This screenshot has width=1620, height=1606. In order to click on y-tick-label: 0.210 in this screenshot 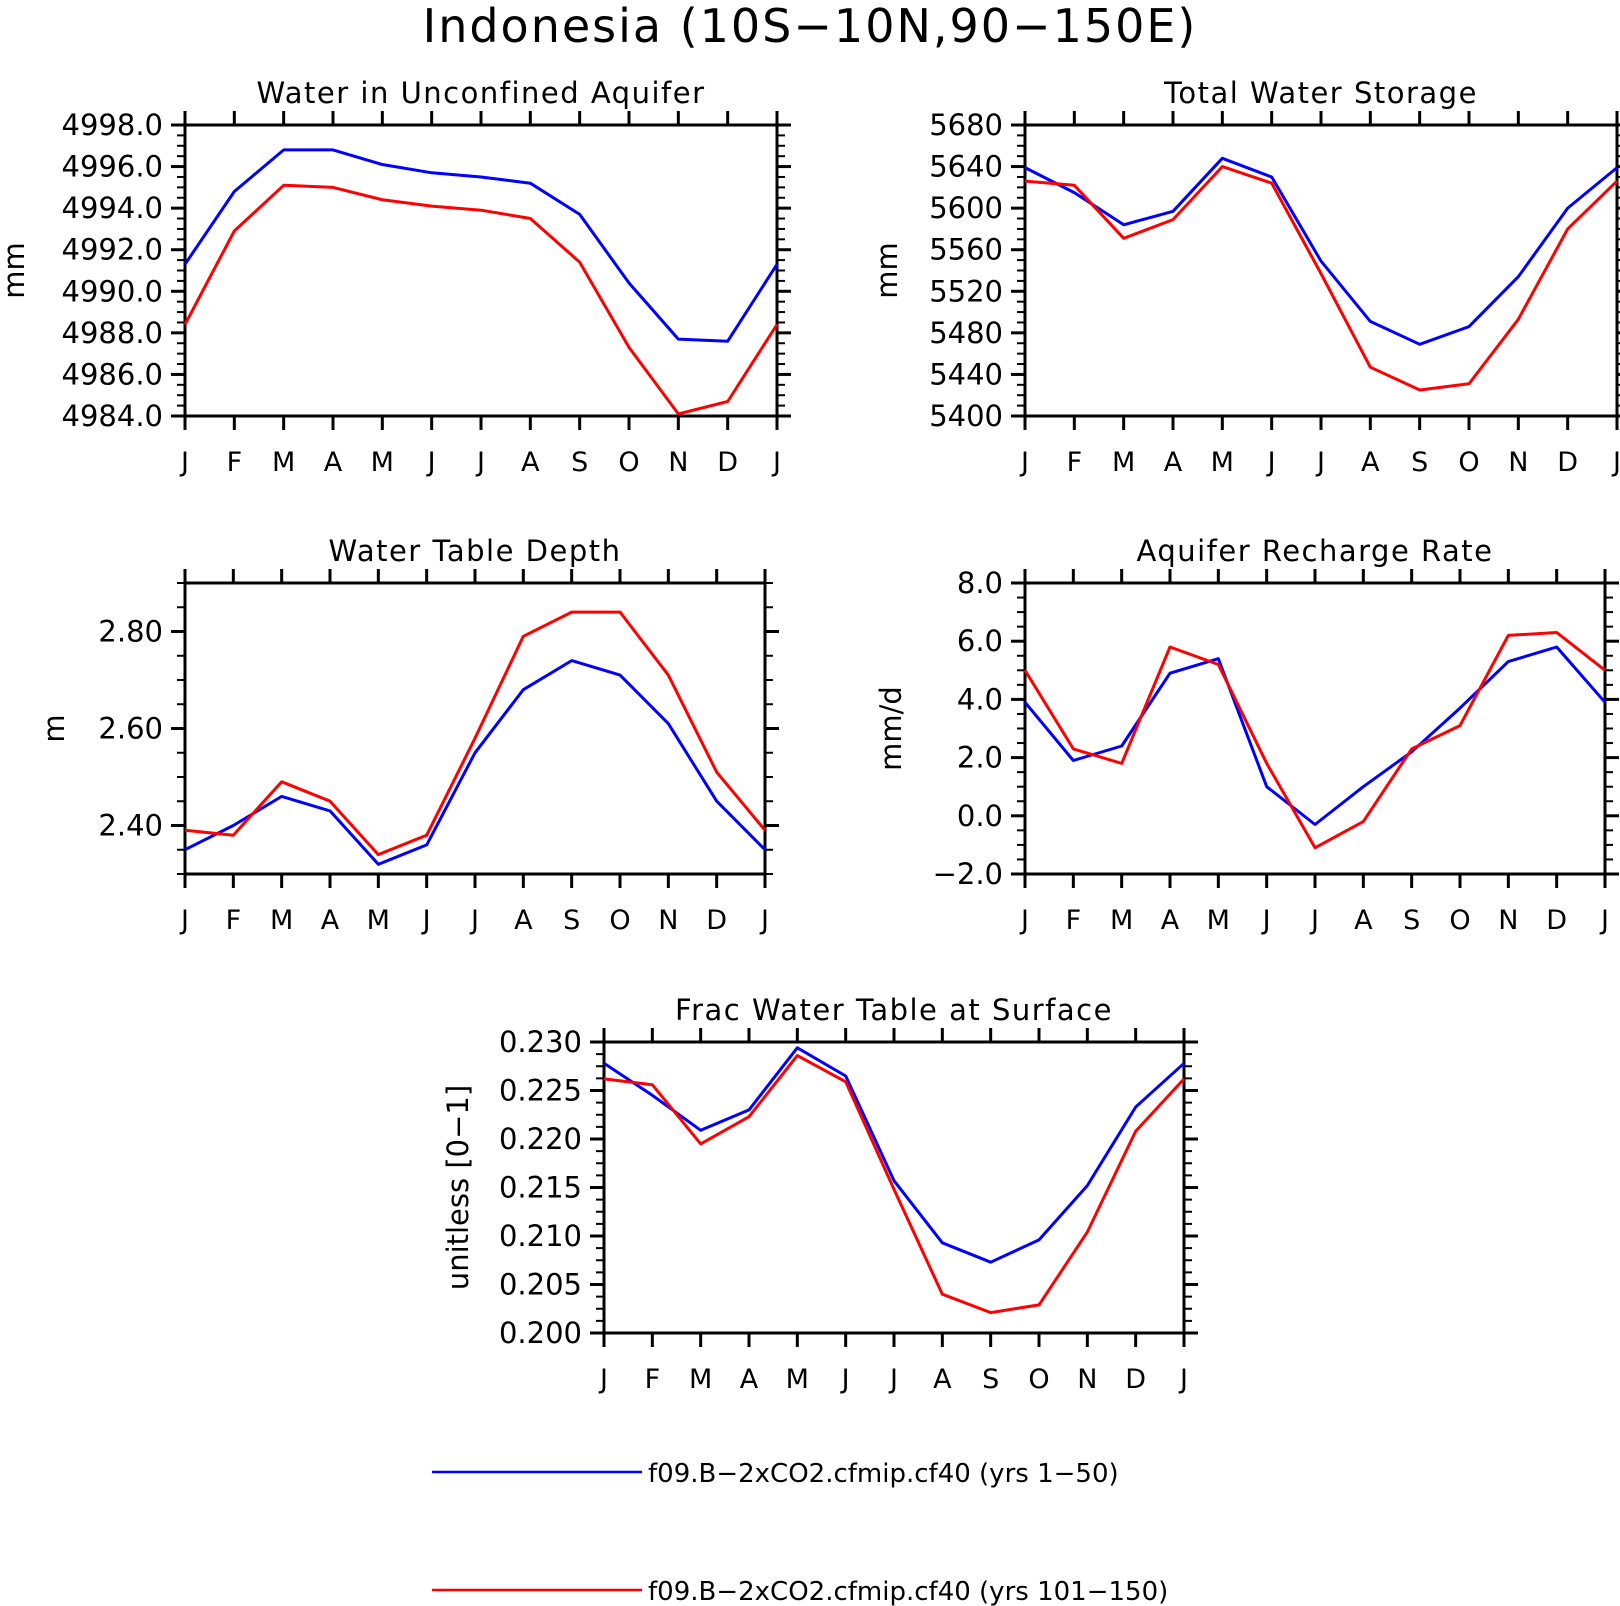, I will do `click(540, 1236)`.